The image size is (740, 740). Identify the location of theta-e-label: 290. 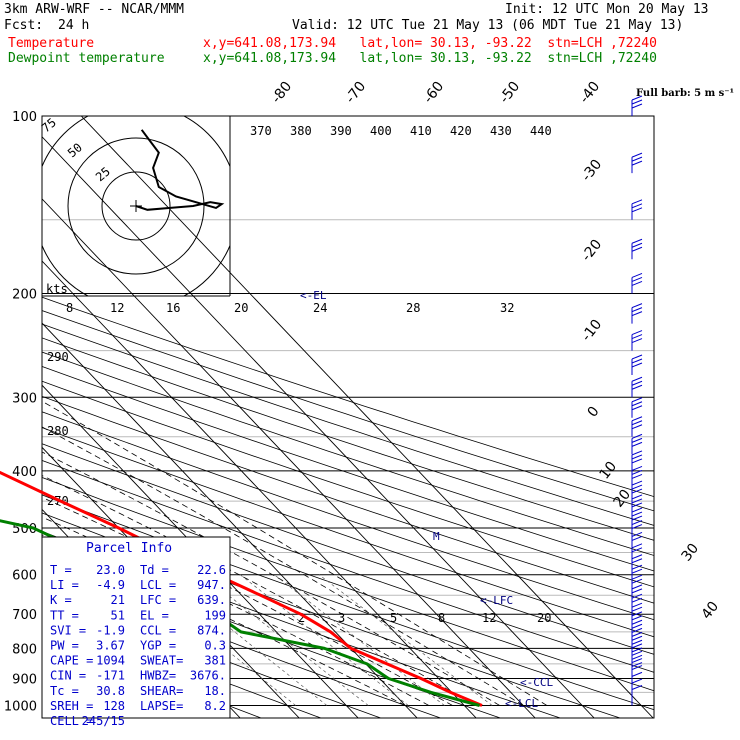
(58, 357).